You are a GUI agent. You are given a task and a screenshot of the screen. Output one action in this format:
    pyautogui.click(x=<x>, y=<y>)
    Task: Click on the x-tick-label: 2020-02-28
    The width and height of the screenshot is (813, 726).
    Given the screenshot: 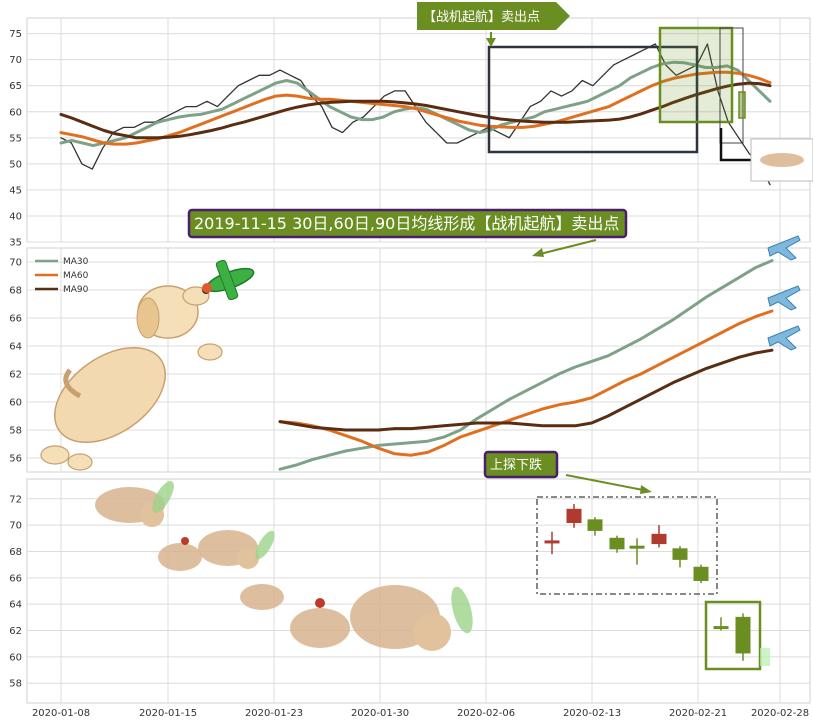 What is the action you would take?
    pyautogui.click(x=780, y=713)
    